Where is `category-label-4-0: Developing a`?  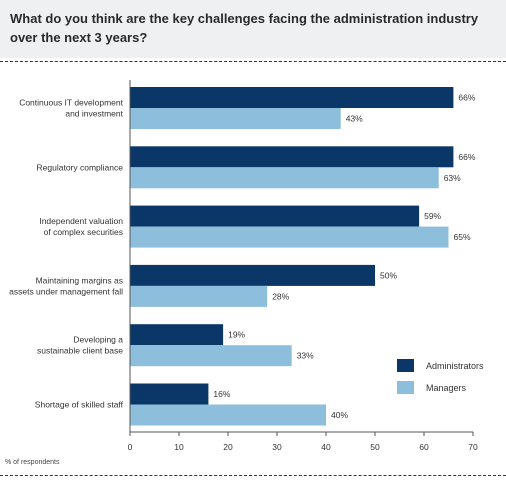 category-label-4-0: Developing a is located at coordinates (98, 340).